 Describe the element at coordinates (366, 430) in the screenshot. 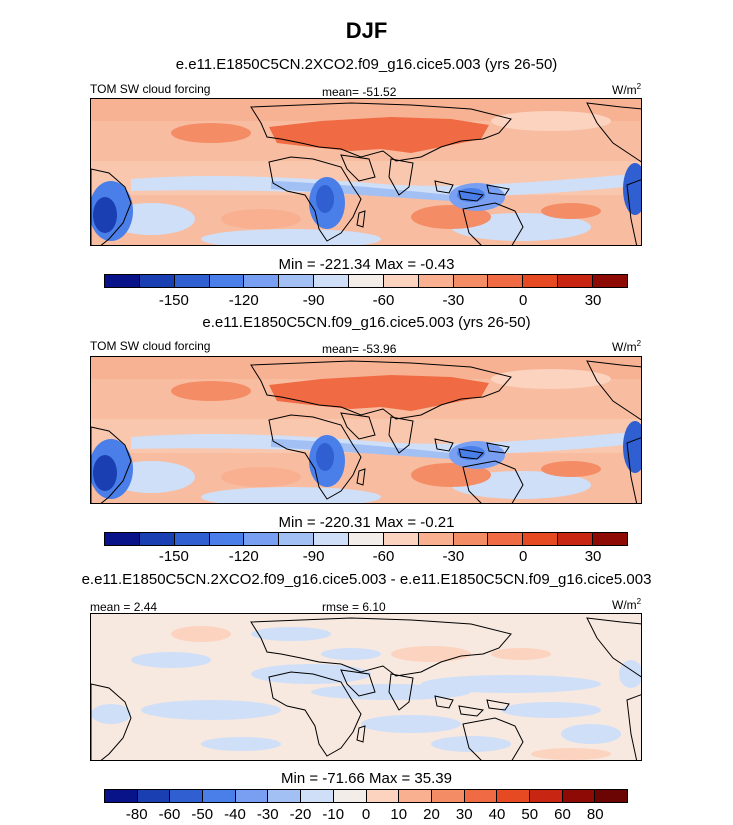

I see `panel2-map` at that location.